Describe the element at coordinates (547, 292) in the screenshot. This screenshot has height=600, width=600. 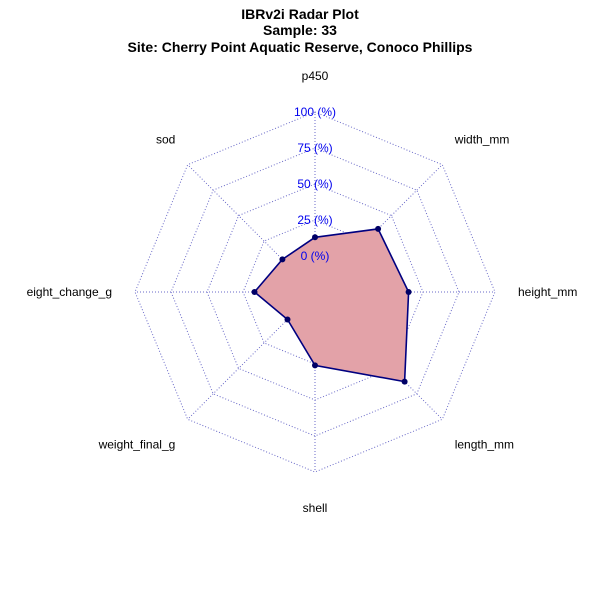
I see `axis-label: height_mm` at that location.